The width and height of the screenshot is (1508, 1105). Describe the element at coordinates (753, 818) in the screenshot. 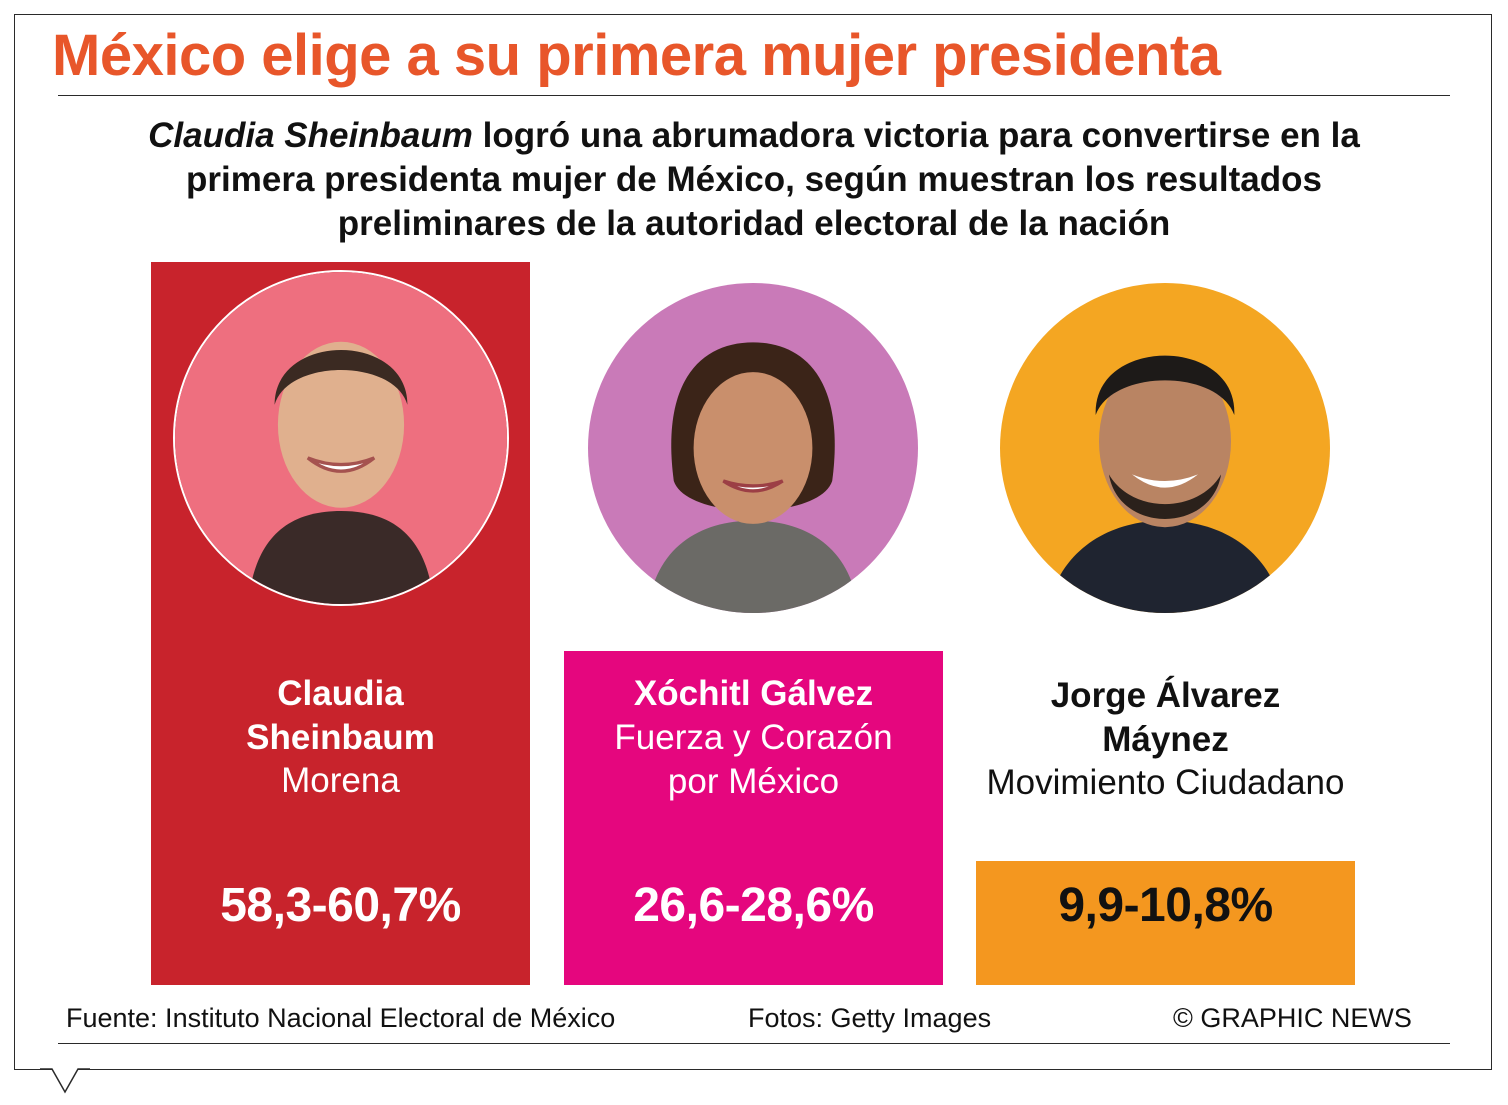

I see `bar-galvez` at that location.